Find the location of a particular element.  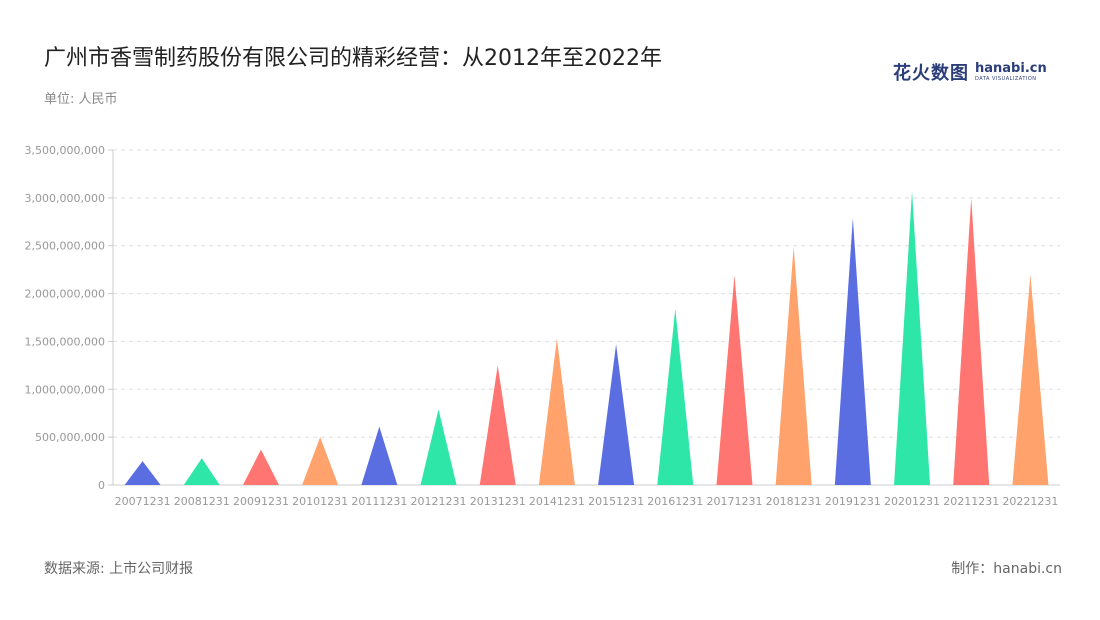

x-tick-label: 20071231 is located at coordinates (143, 501).